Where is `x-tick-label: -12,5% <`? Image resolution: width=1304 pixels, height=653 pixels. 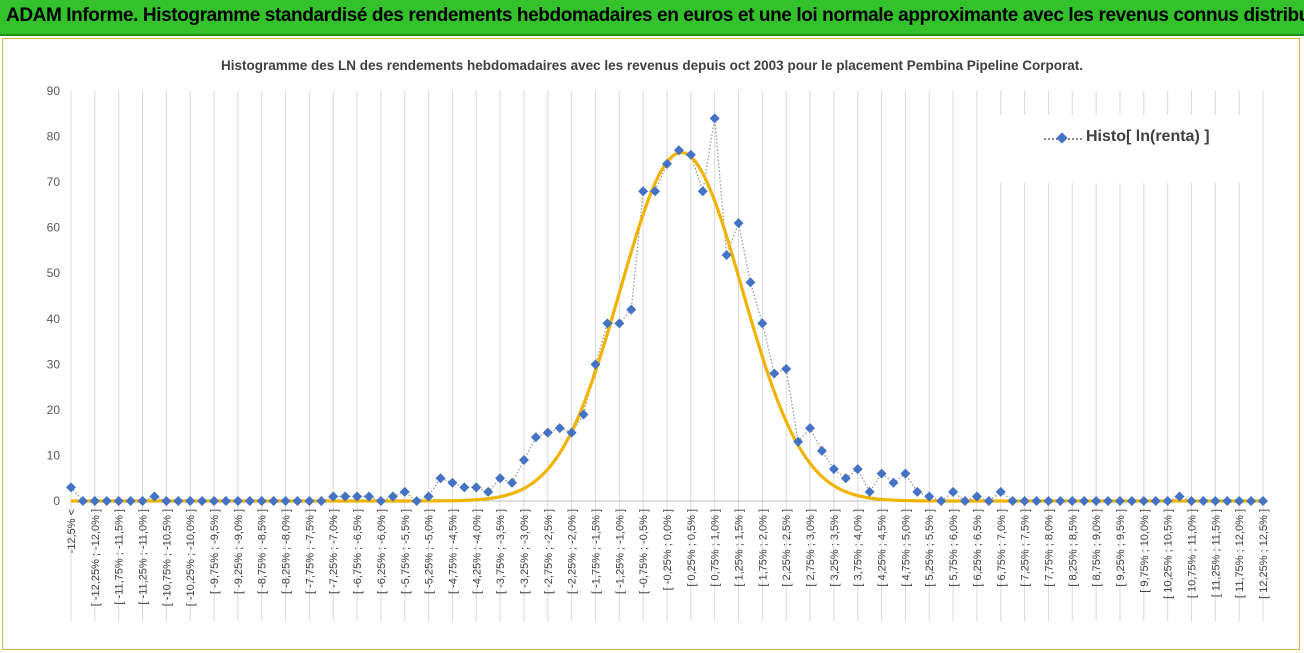 x-tick-label: -12,5% < is located at coordinates (72, 531).